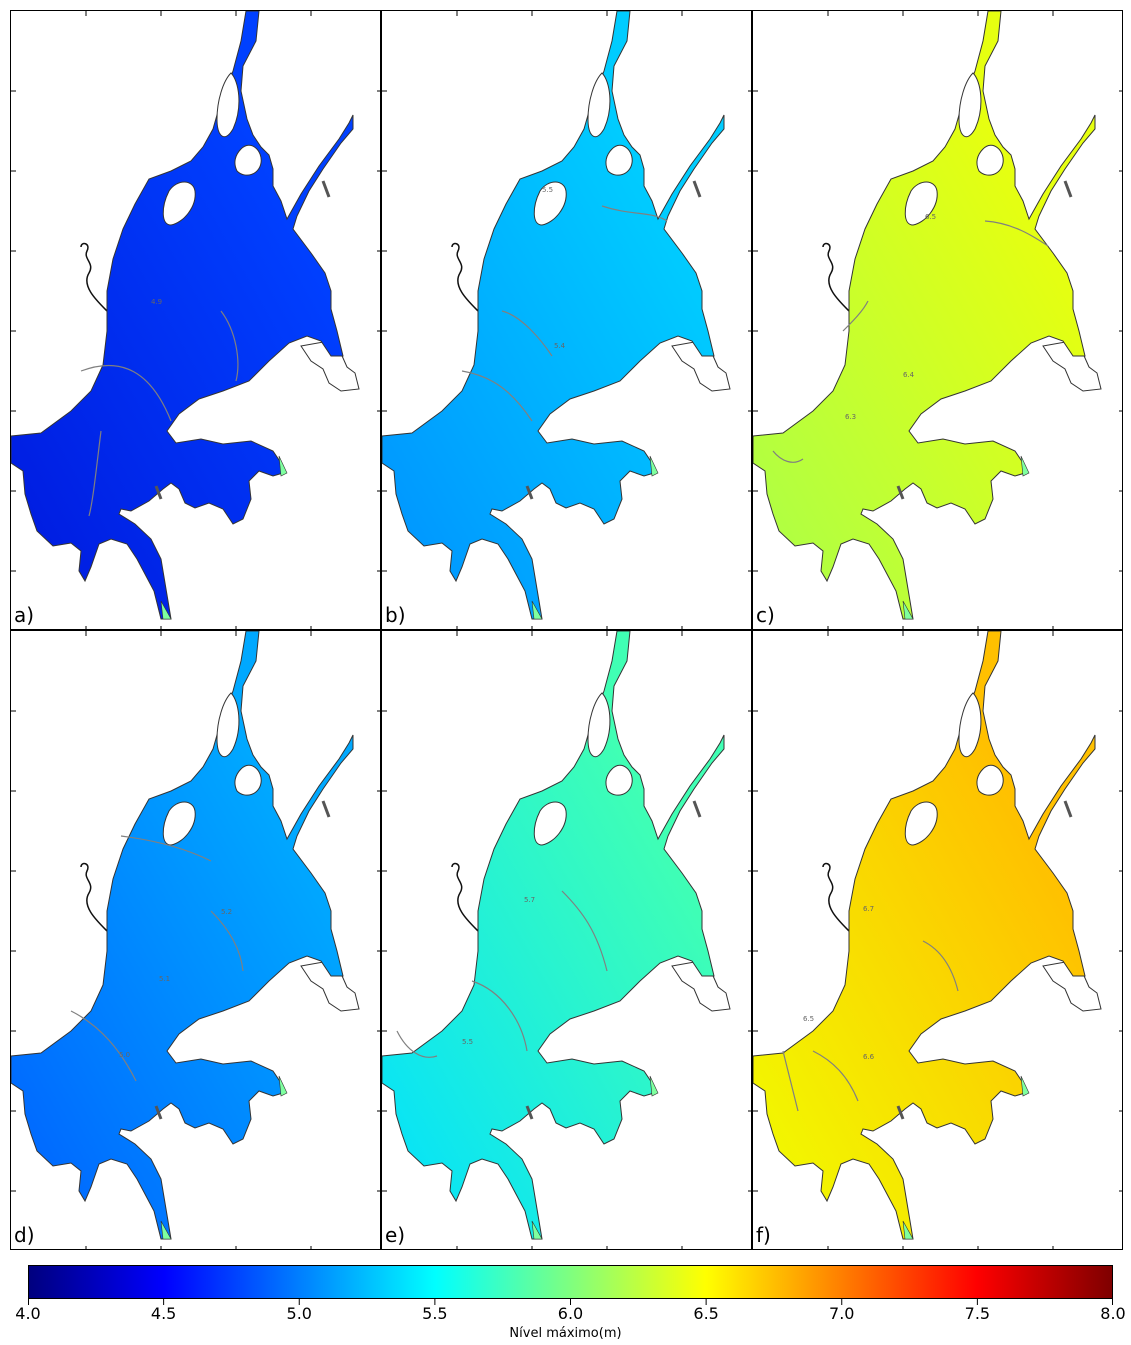 The height and width of the screenshot is (1345, 1131). What do you see at coordinates (706, 1313) in the screenshot?
I see `colorbar-tick-label: 6.5` at bounding box center [706, 1313].